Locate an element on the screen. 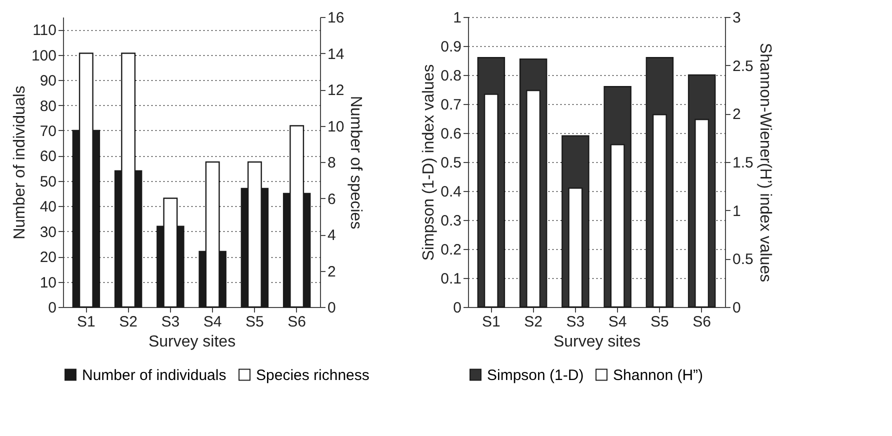 This screenshot has height=436, width=892. y-tick-label: 0.1 is located at coordinates (451, 279).